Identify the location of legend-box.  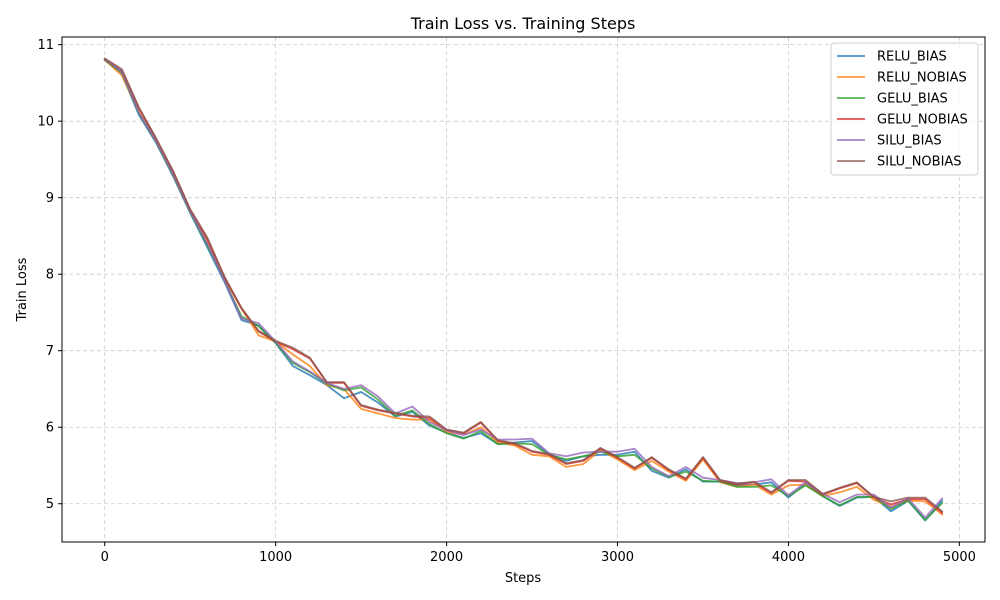
(904, 109).